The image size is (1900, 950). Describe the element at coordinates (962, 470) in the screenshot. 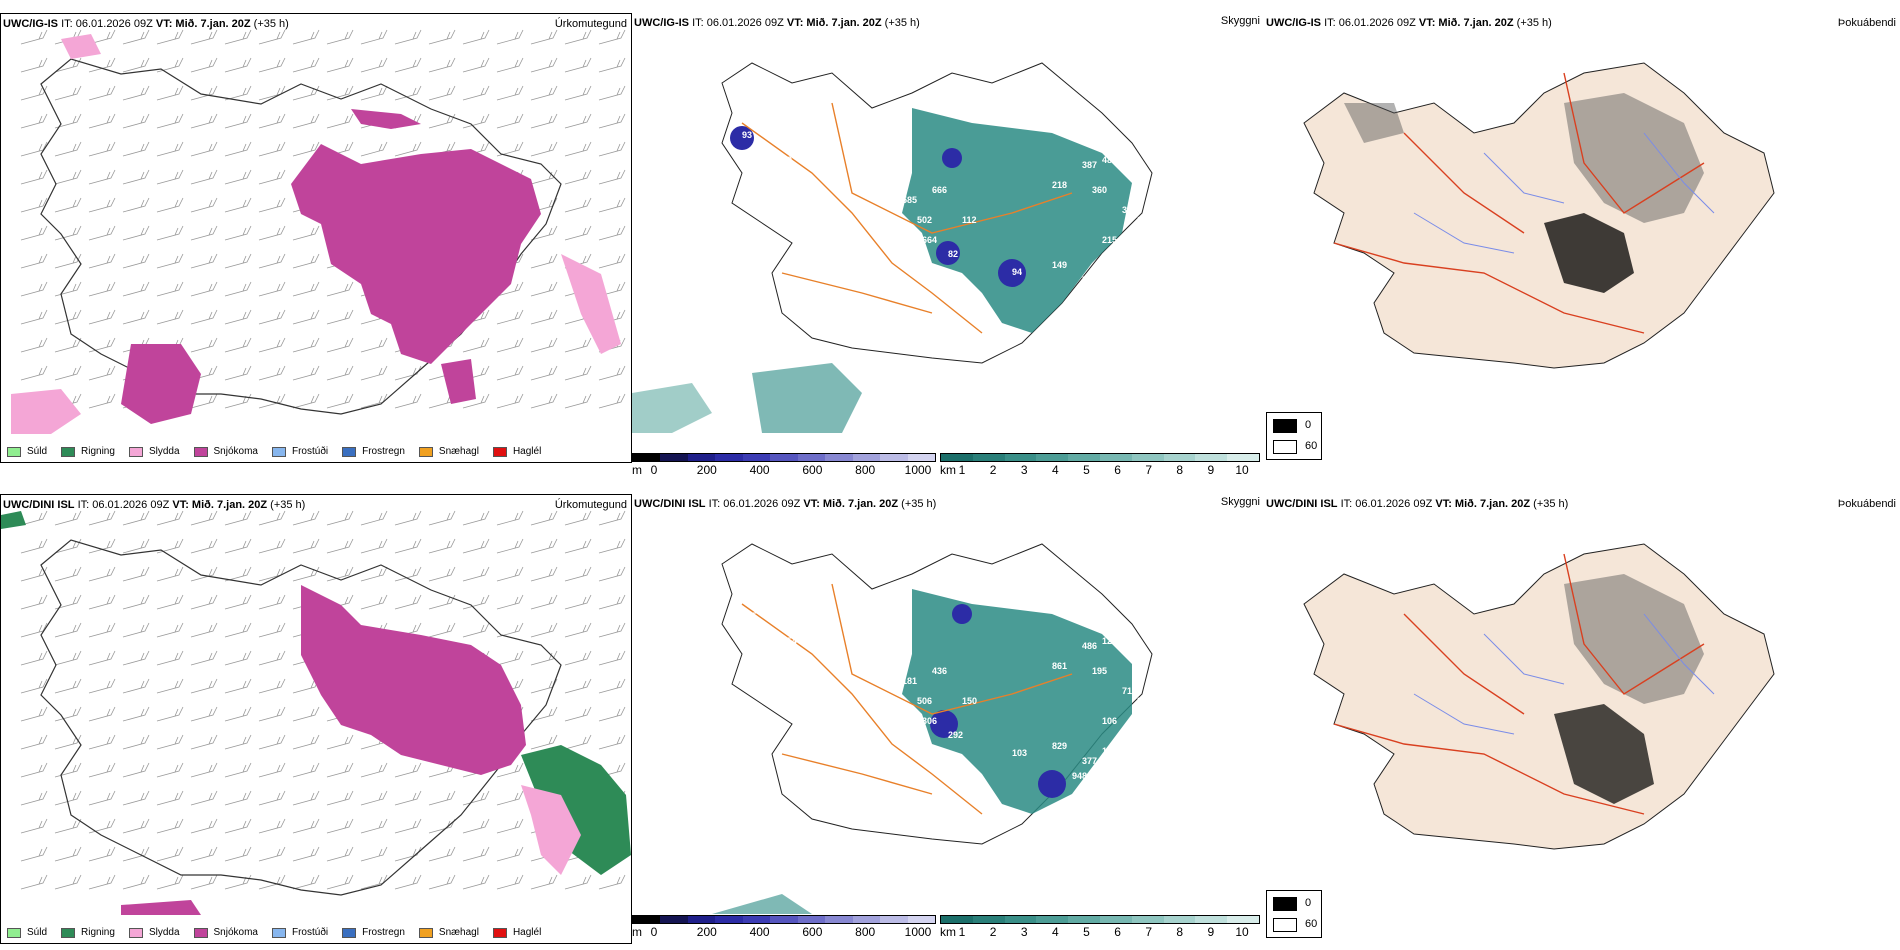

I see `scale-tick: 1` at that location.